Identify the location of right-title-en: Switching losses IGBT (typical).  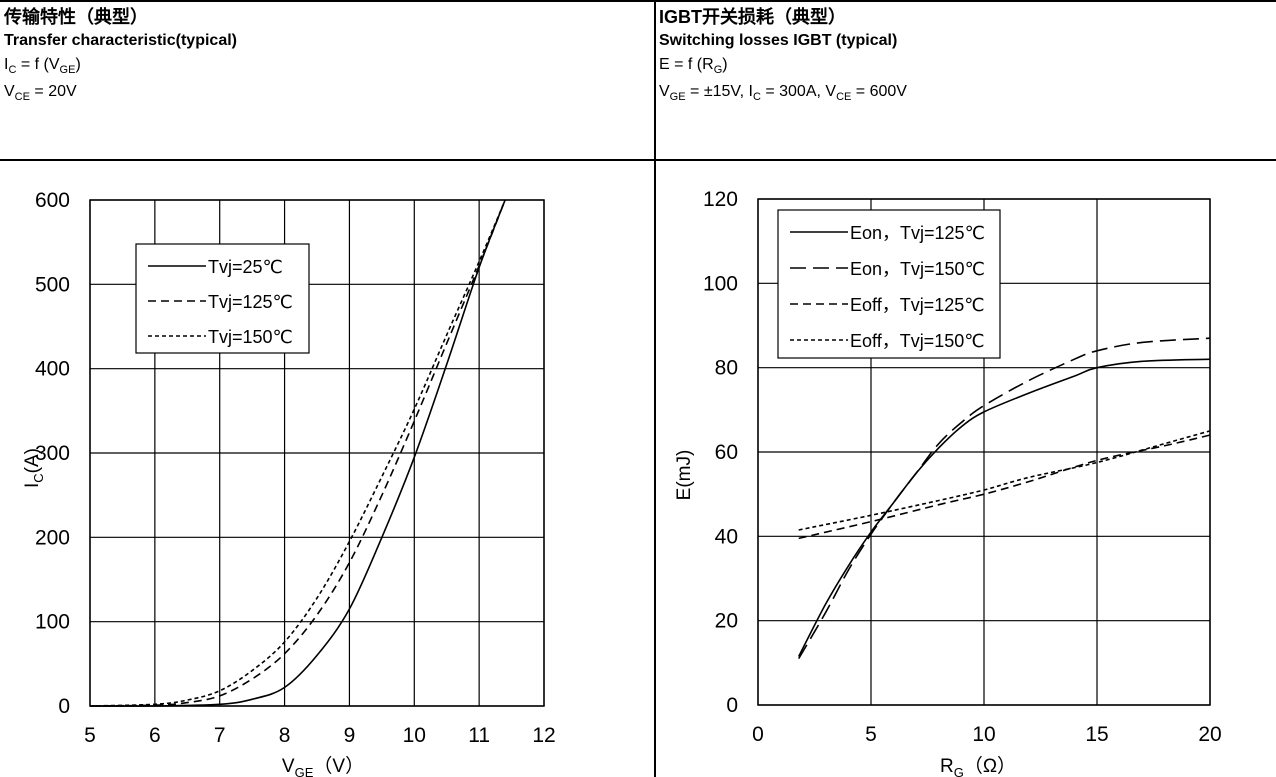
(778, 40).